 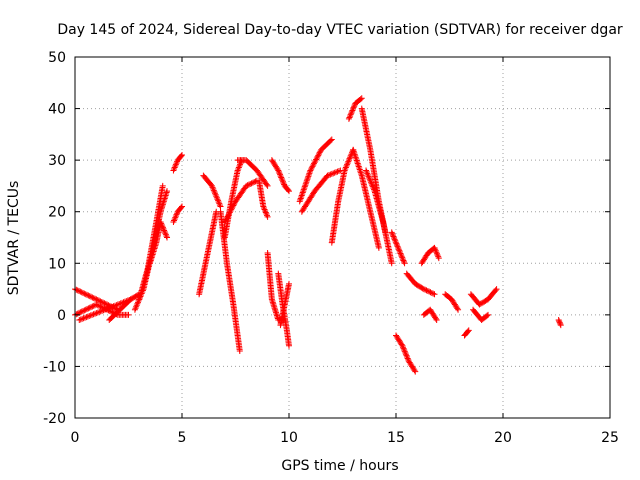 I want to click on x-tick-label: 15, so click(x=396, y=438).